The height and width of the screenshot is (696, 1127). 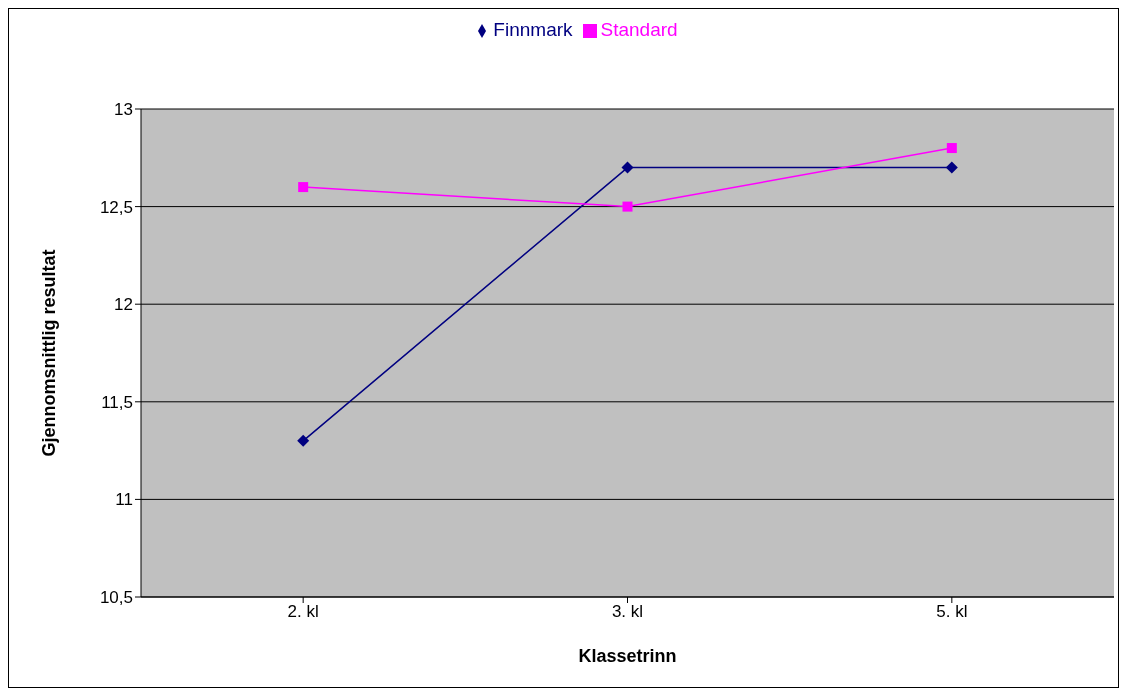 What do you see at coordinates (123, 305) in the screenshot?
I see `y-tick-label: 12` at bounding box center [123, 305].